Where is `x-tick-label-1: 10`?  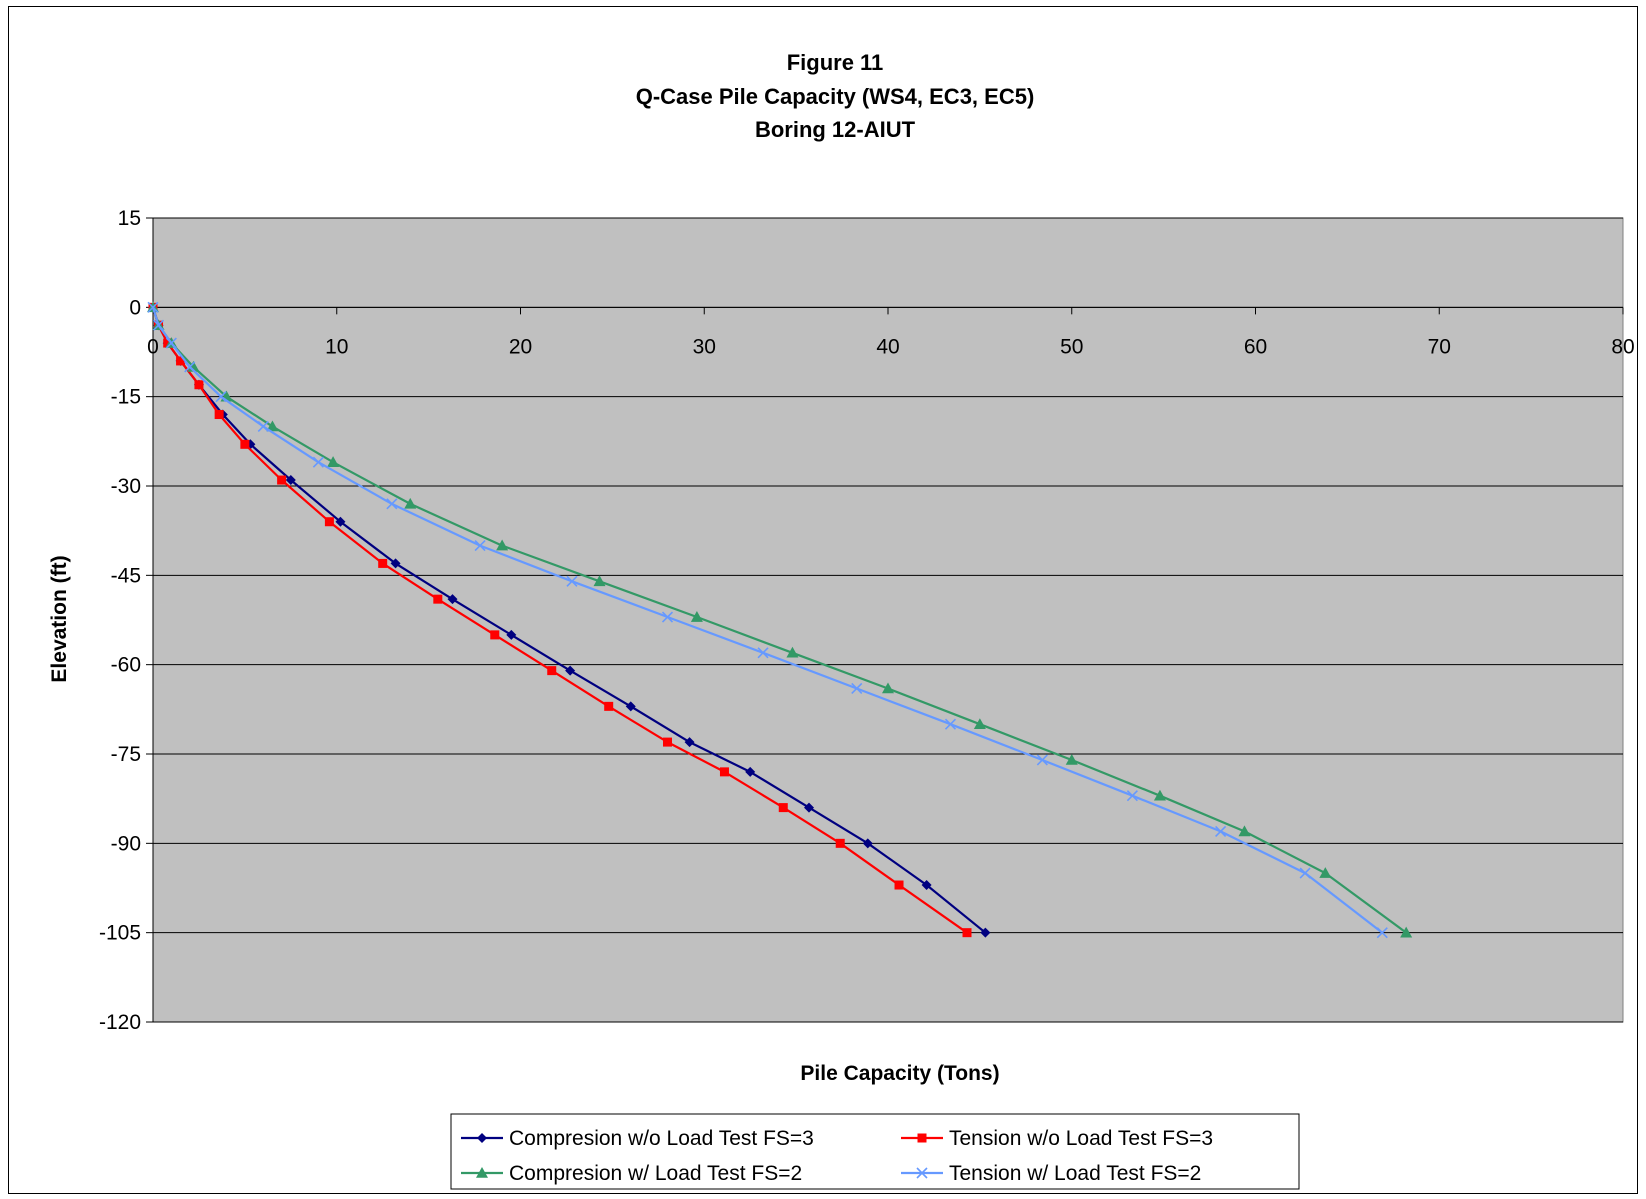 x-tick-label-1: 10 is located at coordinates (336, 346).